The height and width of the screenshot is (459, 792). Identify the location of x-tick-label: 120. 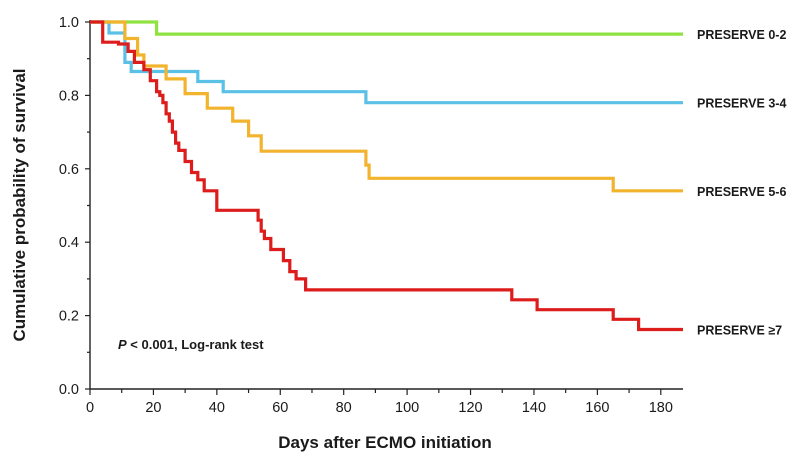
(470, 408).